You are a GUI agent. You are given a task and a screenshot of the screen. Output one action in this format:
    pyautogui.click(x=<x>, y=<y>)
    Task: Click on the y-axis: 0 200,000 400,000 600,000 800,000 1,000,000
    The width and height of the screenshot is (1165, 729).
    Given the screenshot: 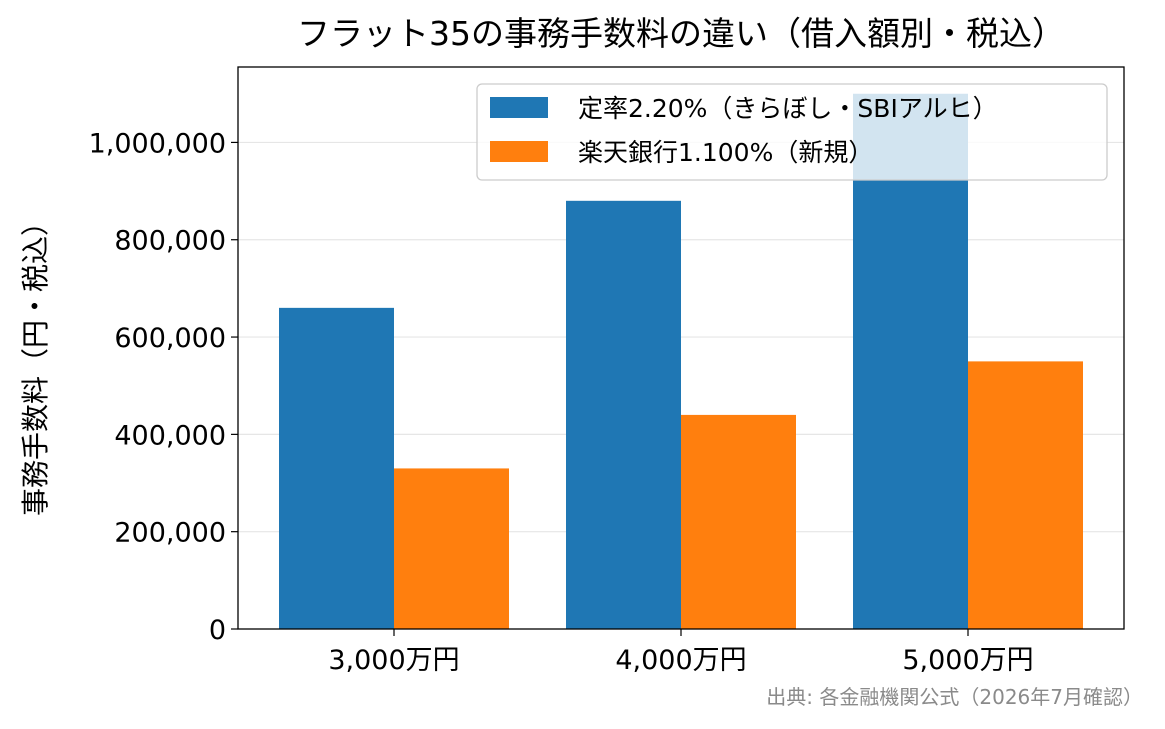 What is the action you would take?
    pyautogui.click(x=163, y=387)
    